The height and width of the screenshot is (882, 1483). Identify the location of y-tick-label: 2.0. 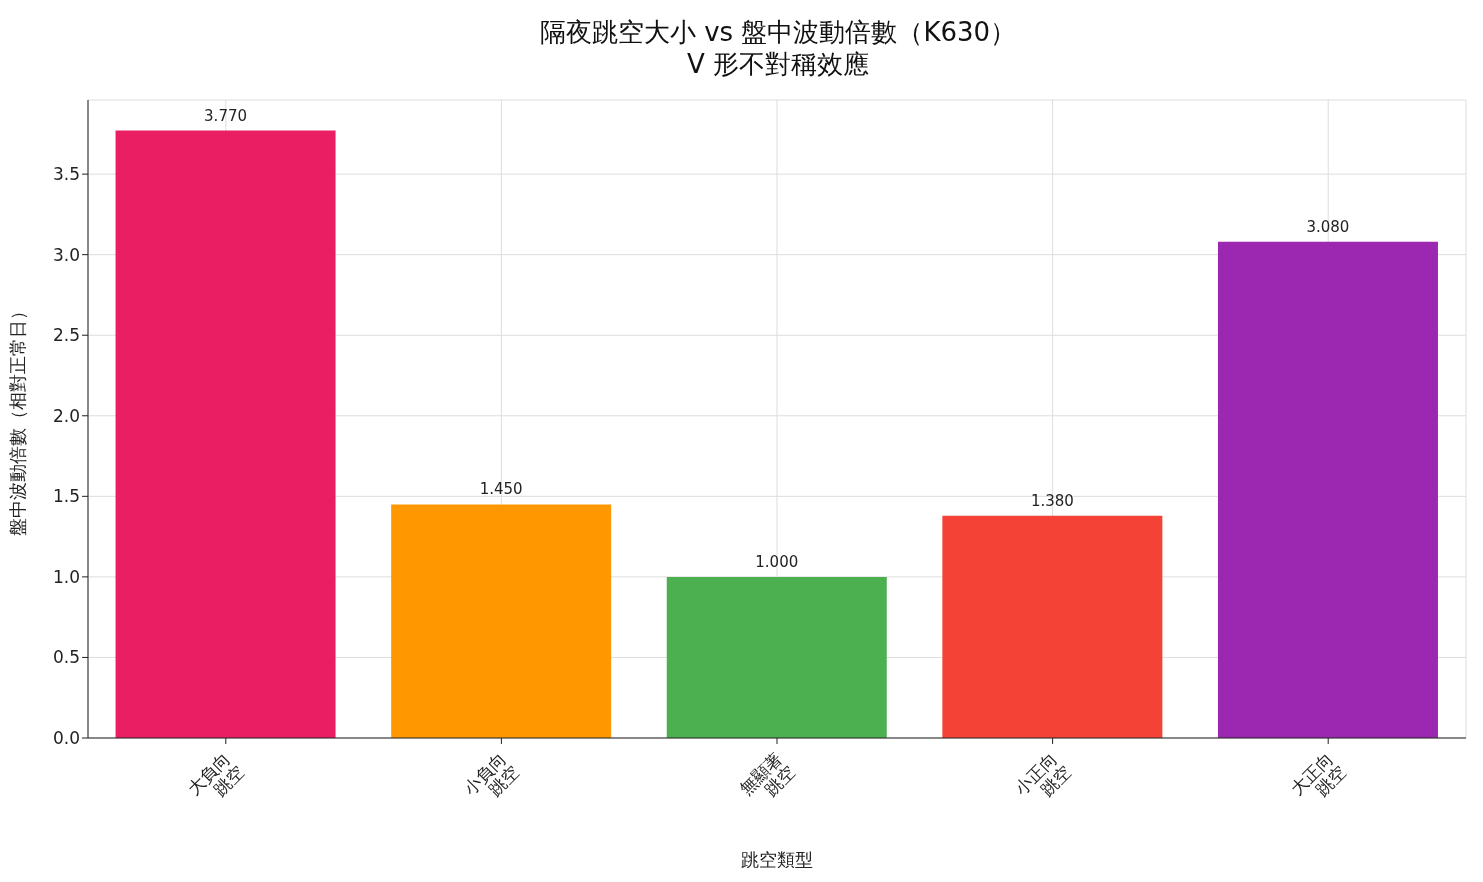
(66, 415).